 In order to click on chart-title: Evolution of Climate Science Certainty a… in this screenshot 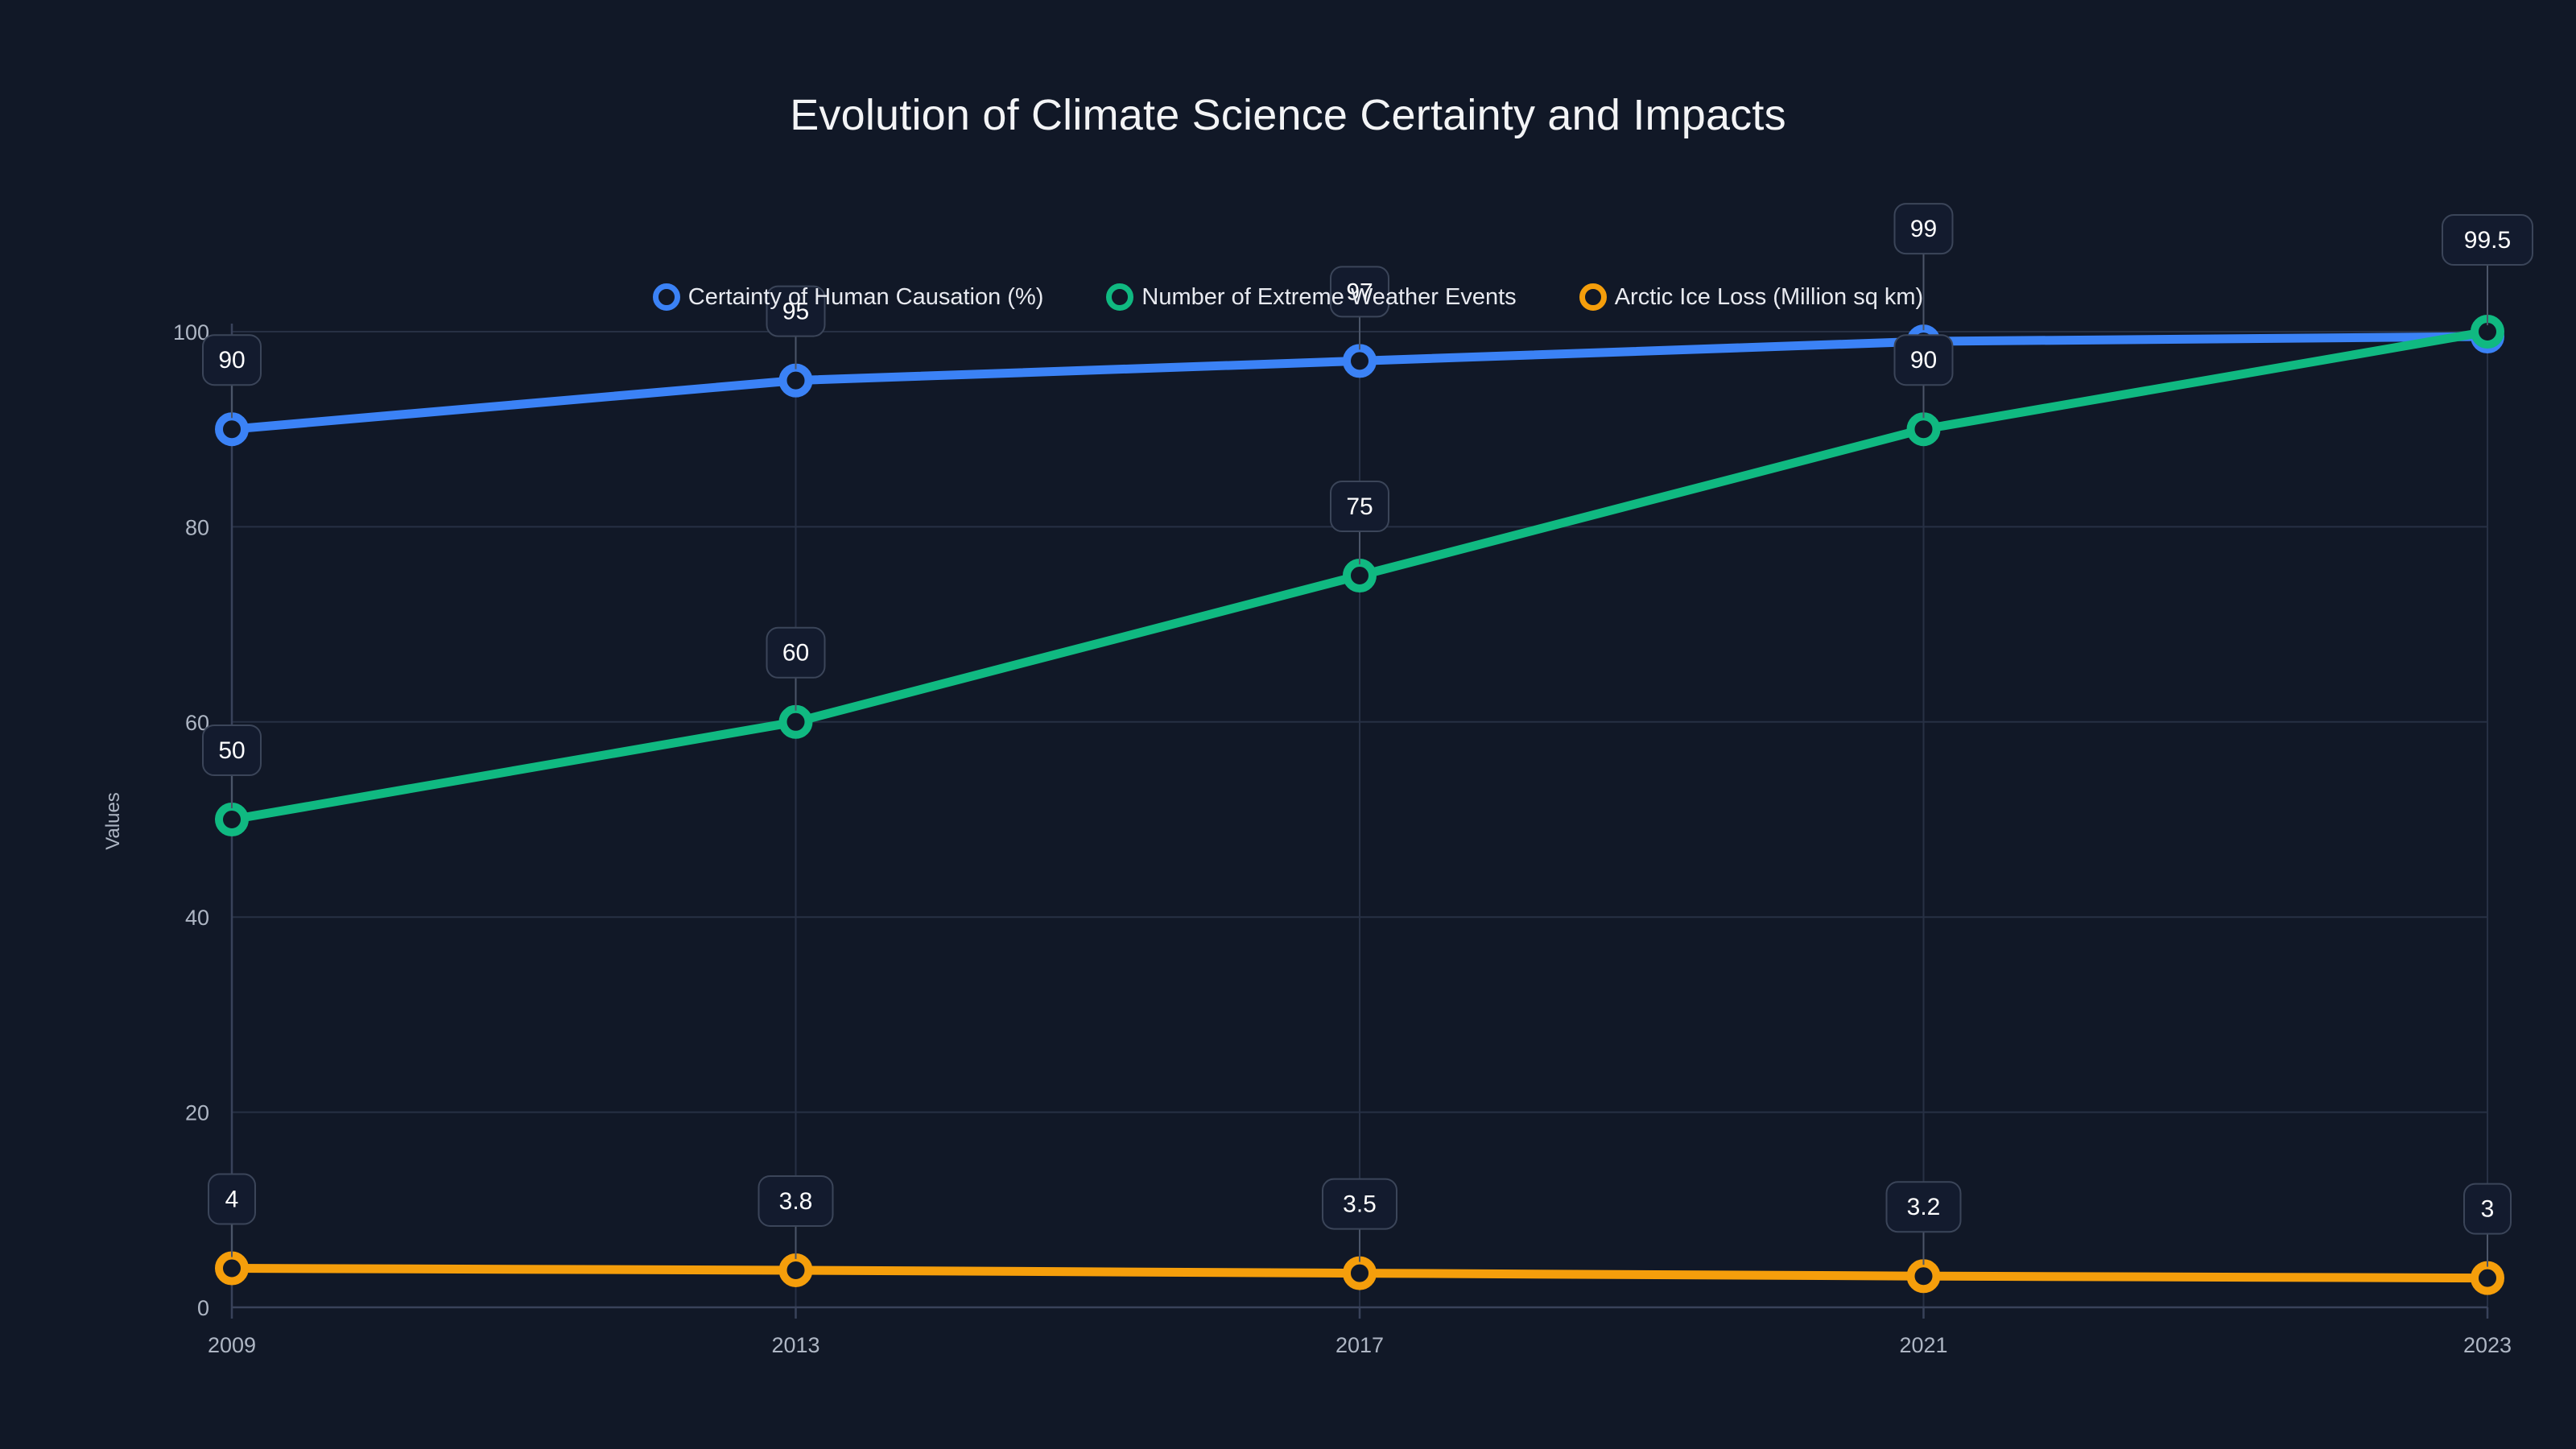, I will do `click(1288, 115)`.